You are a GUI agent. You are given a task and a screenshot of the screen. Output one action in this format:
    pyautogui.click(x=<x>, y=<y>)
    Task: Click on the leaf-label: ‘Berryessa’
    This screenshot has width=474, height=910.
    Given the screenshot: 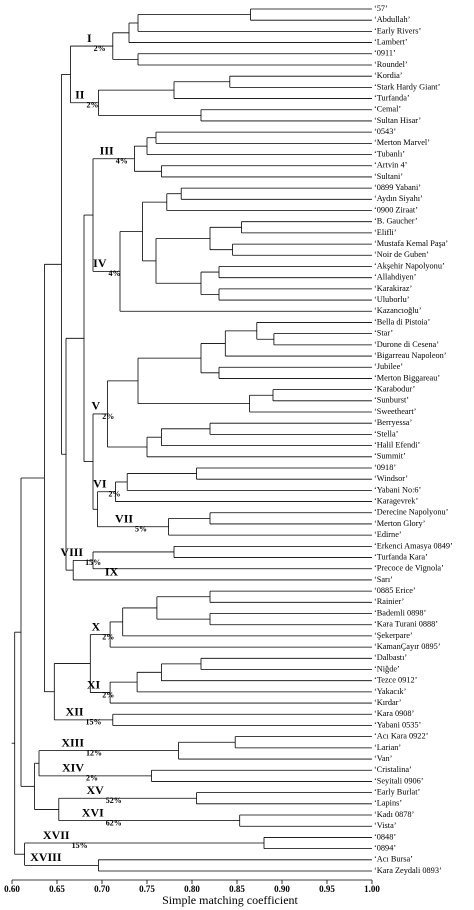 What is the action you would take?
    pyautogui.click(x=393, y=422)
    